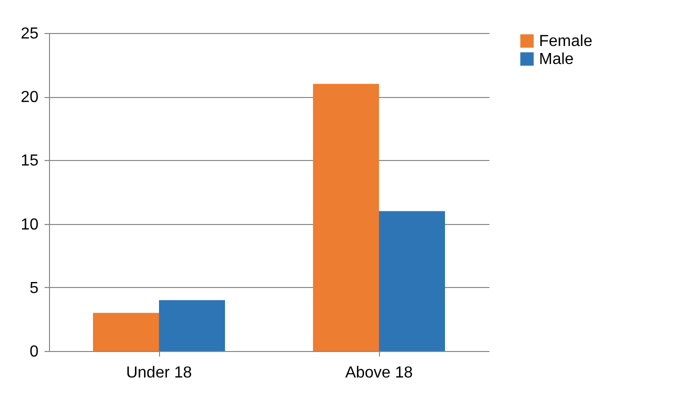  Describe the element at coordinates (29, 225) in the screenshot. I see `y-tick-label: 10` at that location.